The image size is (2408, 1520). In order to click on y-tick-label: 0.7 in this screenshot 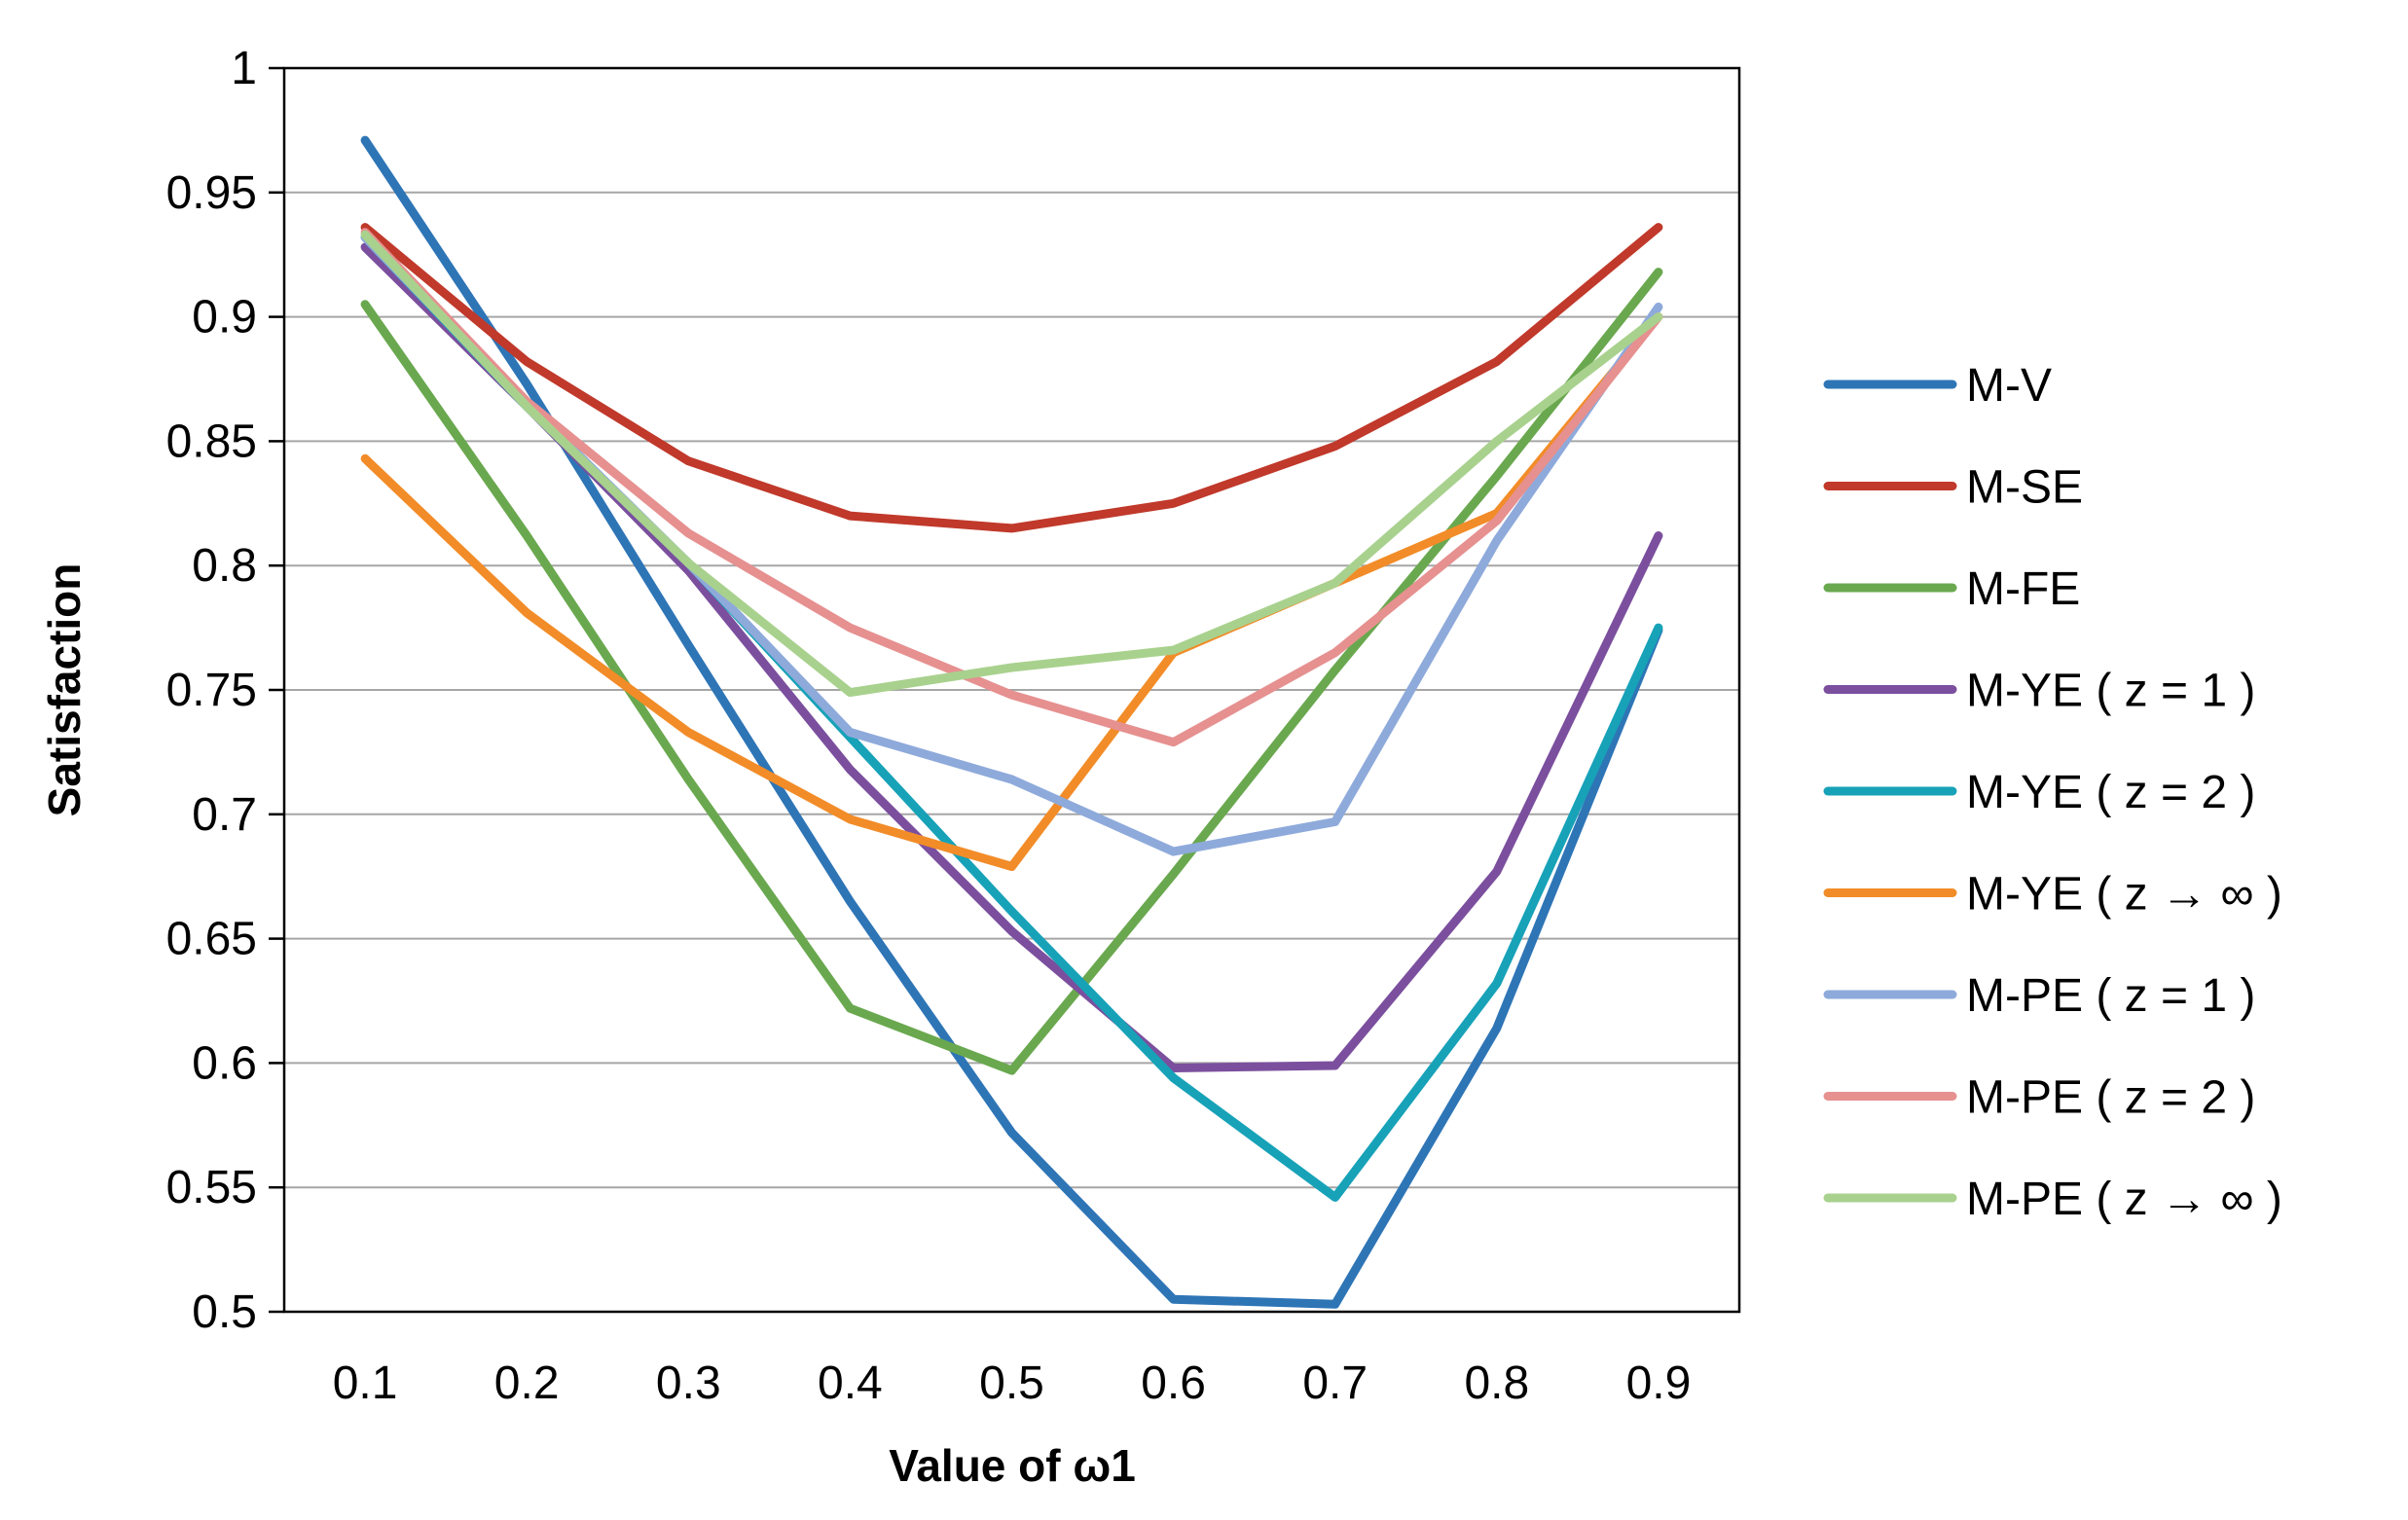, I will do `click(224, 815)`.